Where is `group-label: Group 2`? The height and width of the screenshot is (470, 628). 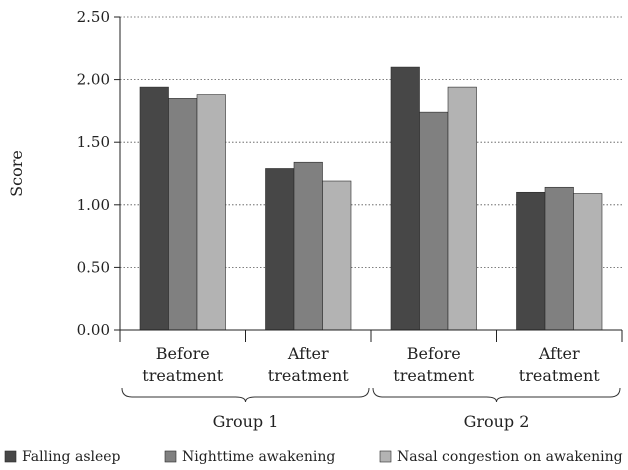 group-label: Group 2 is located at coordinates (497, 421).